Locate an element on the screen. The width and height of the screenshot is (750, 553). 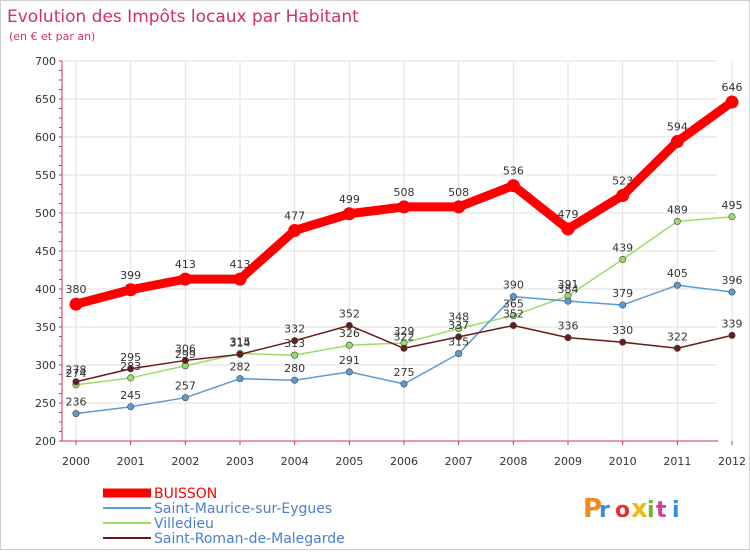
y-tick-label: 700 is located at coordinates (45, 61).